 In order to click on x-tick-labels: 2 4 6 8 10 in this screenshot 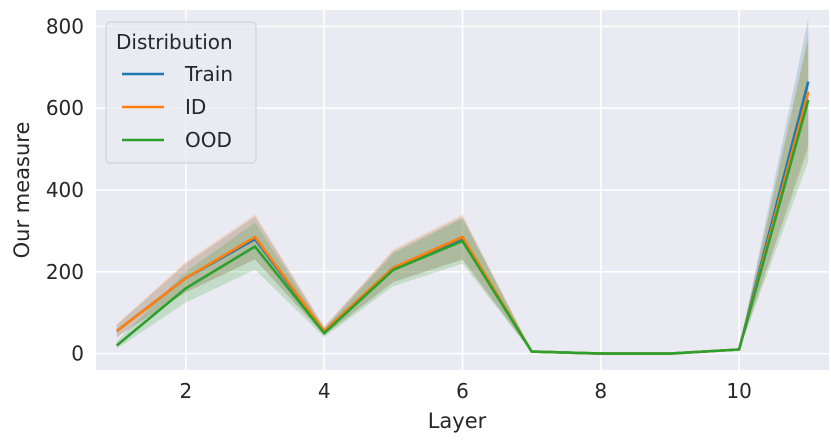, I will do `click(466, 391)`.